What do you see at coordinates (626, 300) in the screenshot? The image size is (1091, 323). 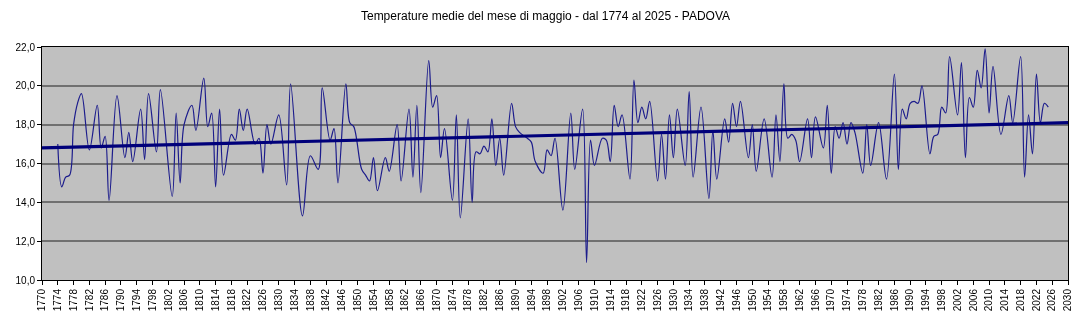 I see `x-tick-label: 1918` at bounding box center [626, 300].